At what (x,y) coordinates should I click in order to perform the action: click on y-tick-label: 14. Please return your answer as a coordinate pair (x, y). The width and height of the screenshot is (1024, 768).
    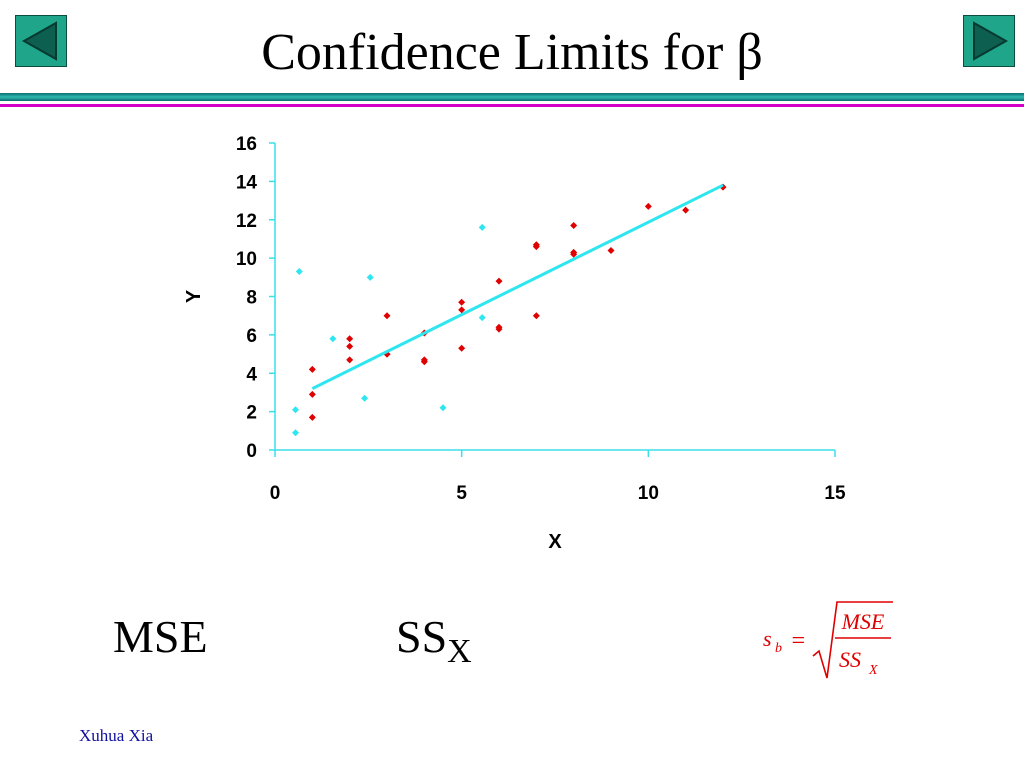
    Looking at the image, I should click on (247, 182).